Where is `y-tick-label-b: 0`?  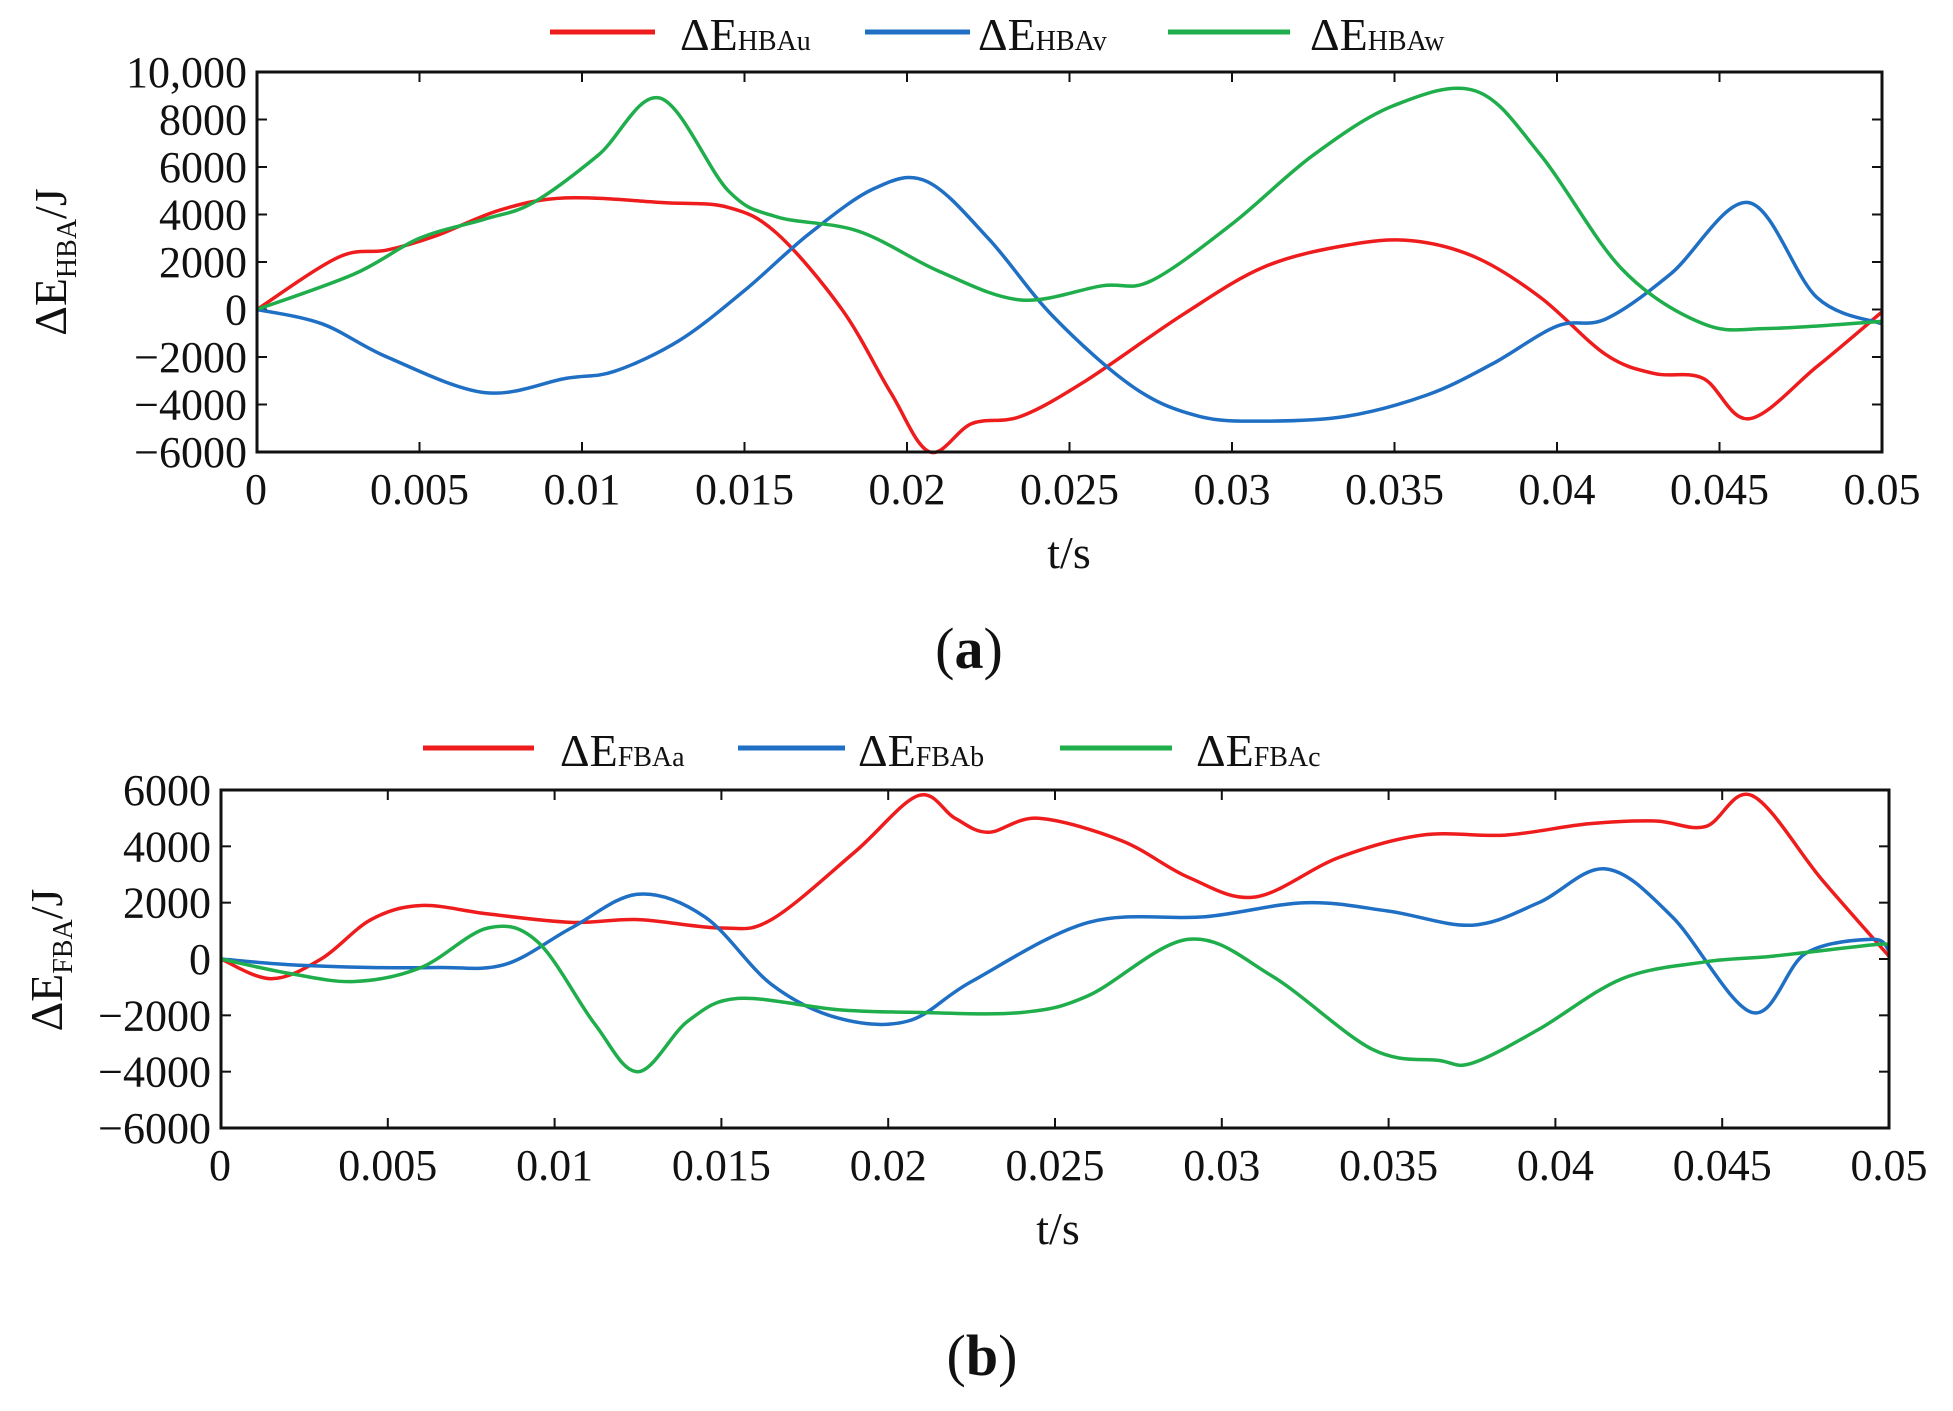
y-tick-label-b: 0 is located at coordinates (200, 959).